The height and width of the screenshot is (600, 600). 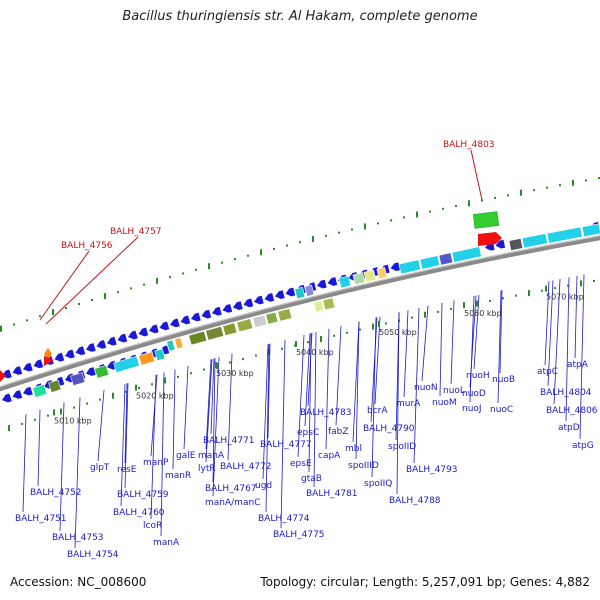 I want to click on scale-label: 5070 kbp, so click(x=565, y=297).